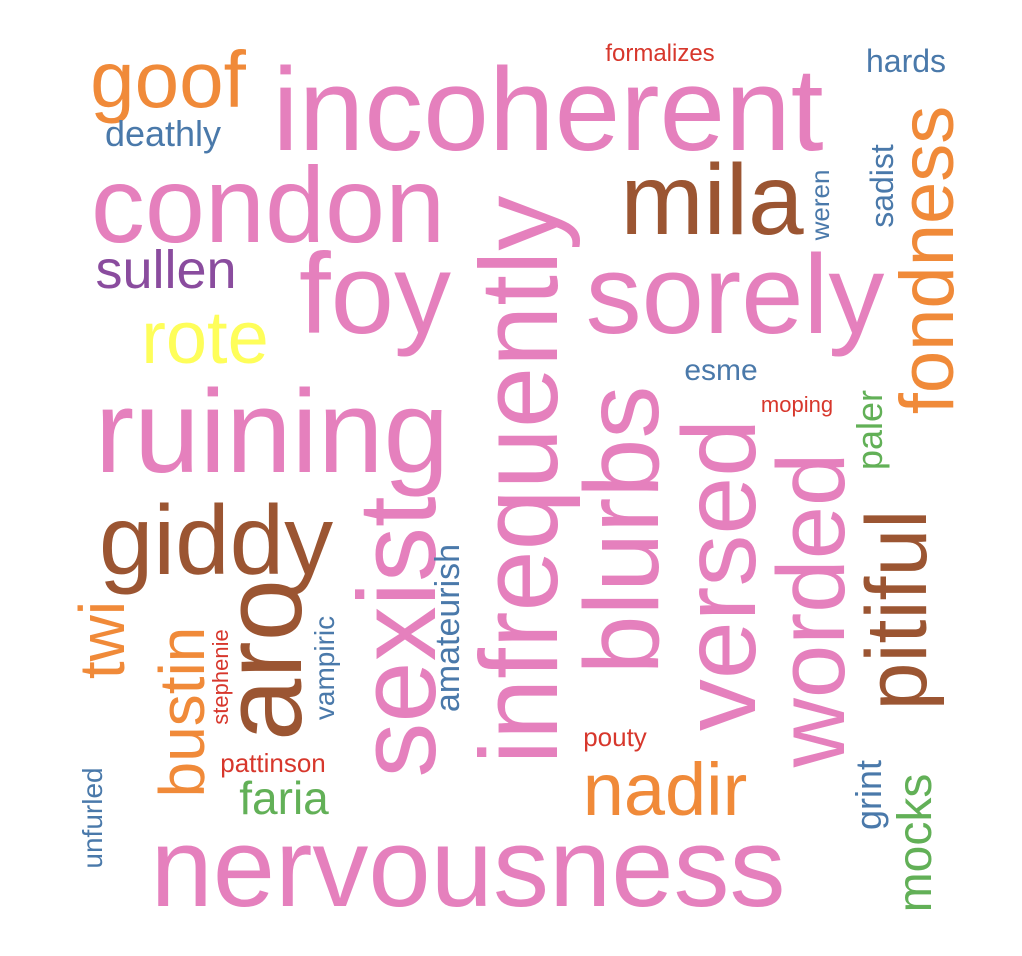  What do you see at coordinates (182, 712) in the screenshot?
I see `word-bustin: bustin` at bounding box center [182, 712].